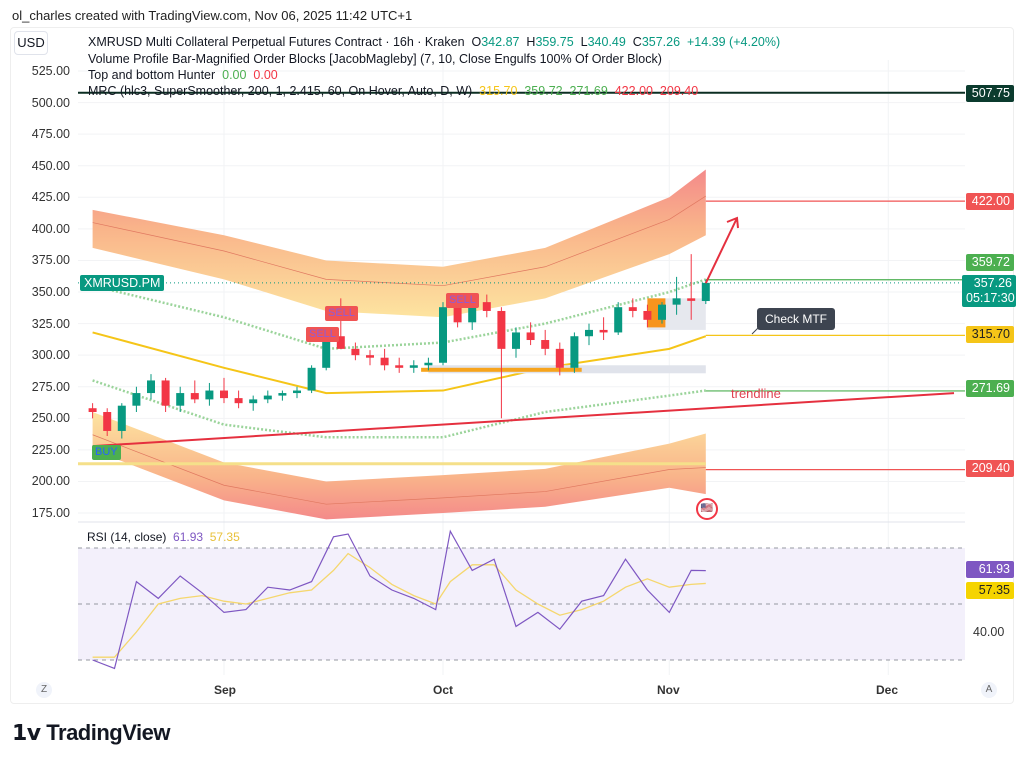 The height and width of the screenshot is (760, 1024). What do you see at coordinates (399, 409) in the screenshot?
I see `mrc-lower-dotted` at bounding box center [399, 409].